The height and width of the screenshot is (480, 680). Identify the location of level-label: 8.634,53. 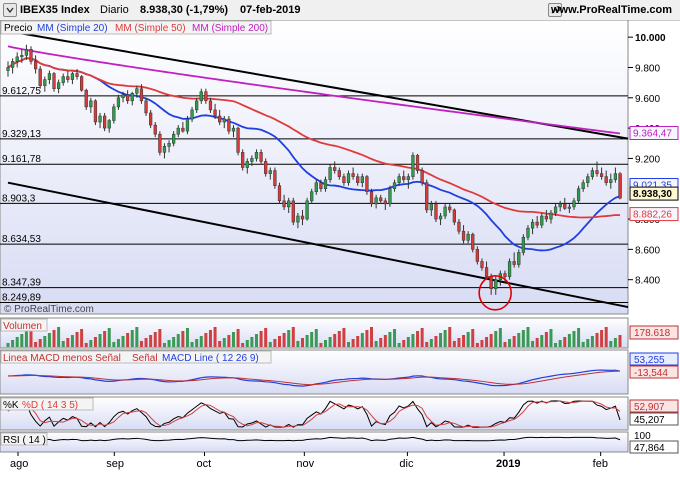
(21, 239).